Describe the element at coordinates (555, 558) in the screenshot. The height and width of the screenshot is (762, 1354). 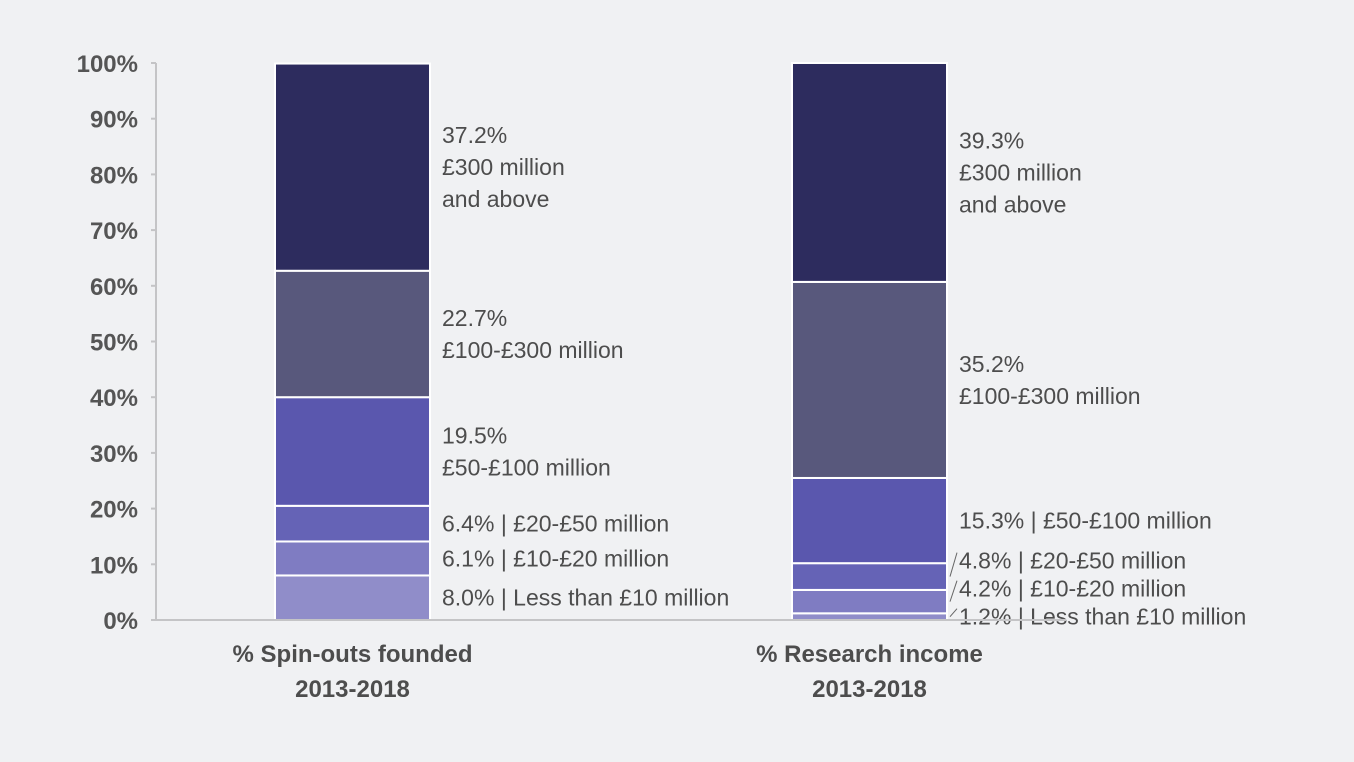
I see `segment-label: 6.1% | £10-£20 million` at that location.